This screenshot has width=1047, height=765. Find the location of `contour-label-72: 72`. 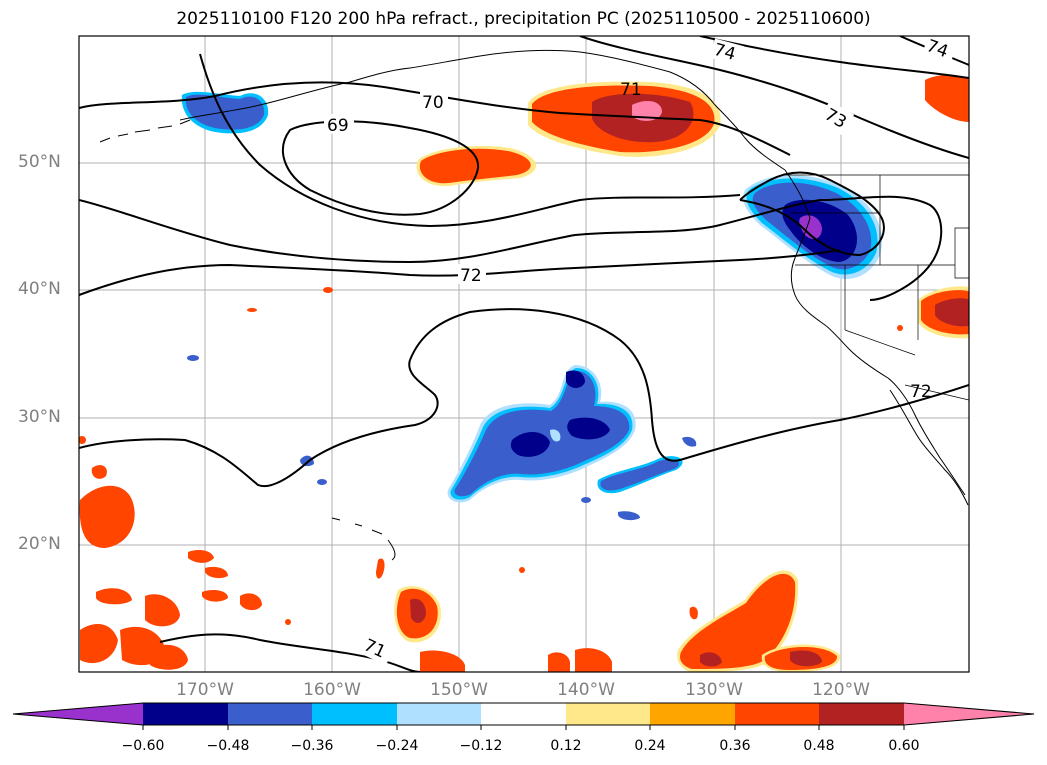

contour-label-72: 72 is located at coordinates (471, 276).